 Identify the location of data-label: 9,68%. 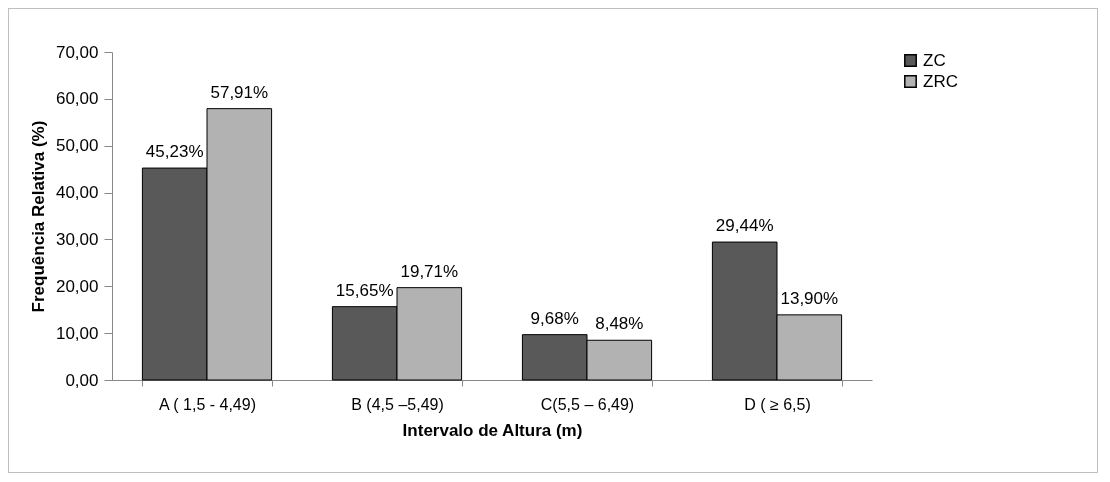
(554, 318).